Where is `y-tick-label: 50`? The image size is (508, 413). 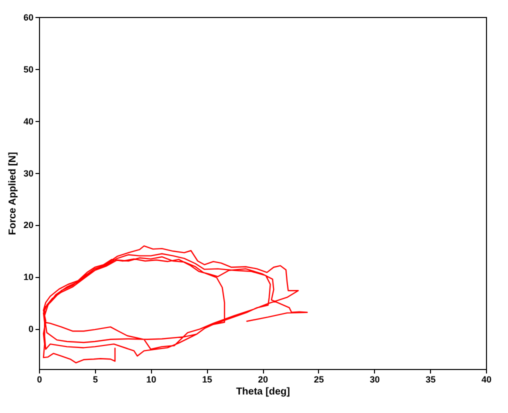 y-tick-label: 50 is located at coordinates (28, 69).